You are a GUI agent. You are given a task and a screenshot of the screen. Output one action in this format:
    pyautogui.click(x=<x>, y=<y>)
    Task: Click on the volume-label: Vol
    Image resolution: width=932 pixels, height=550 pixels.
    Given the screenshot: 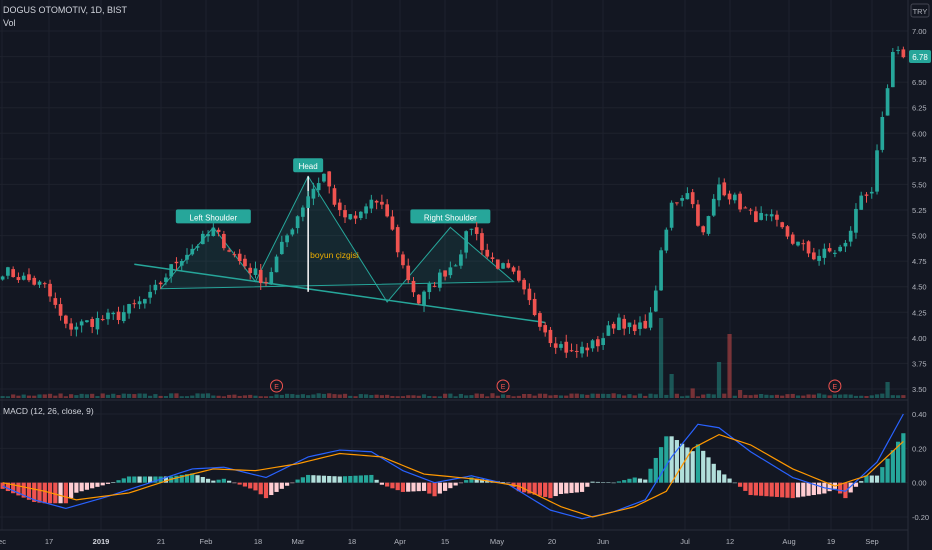 What is the action you would take?
    pyautogui.click(x=9, y=23)
    